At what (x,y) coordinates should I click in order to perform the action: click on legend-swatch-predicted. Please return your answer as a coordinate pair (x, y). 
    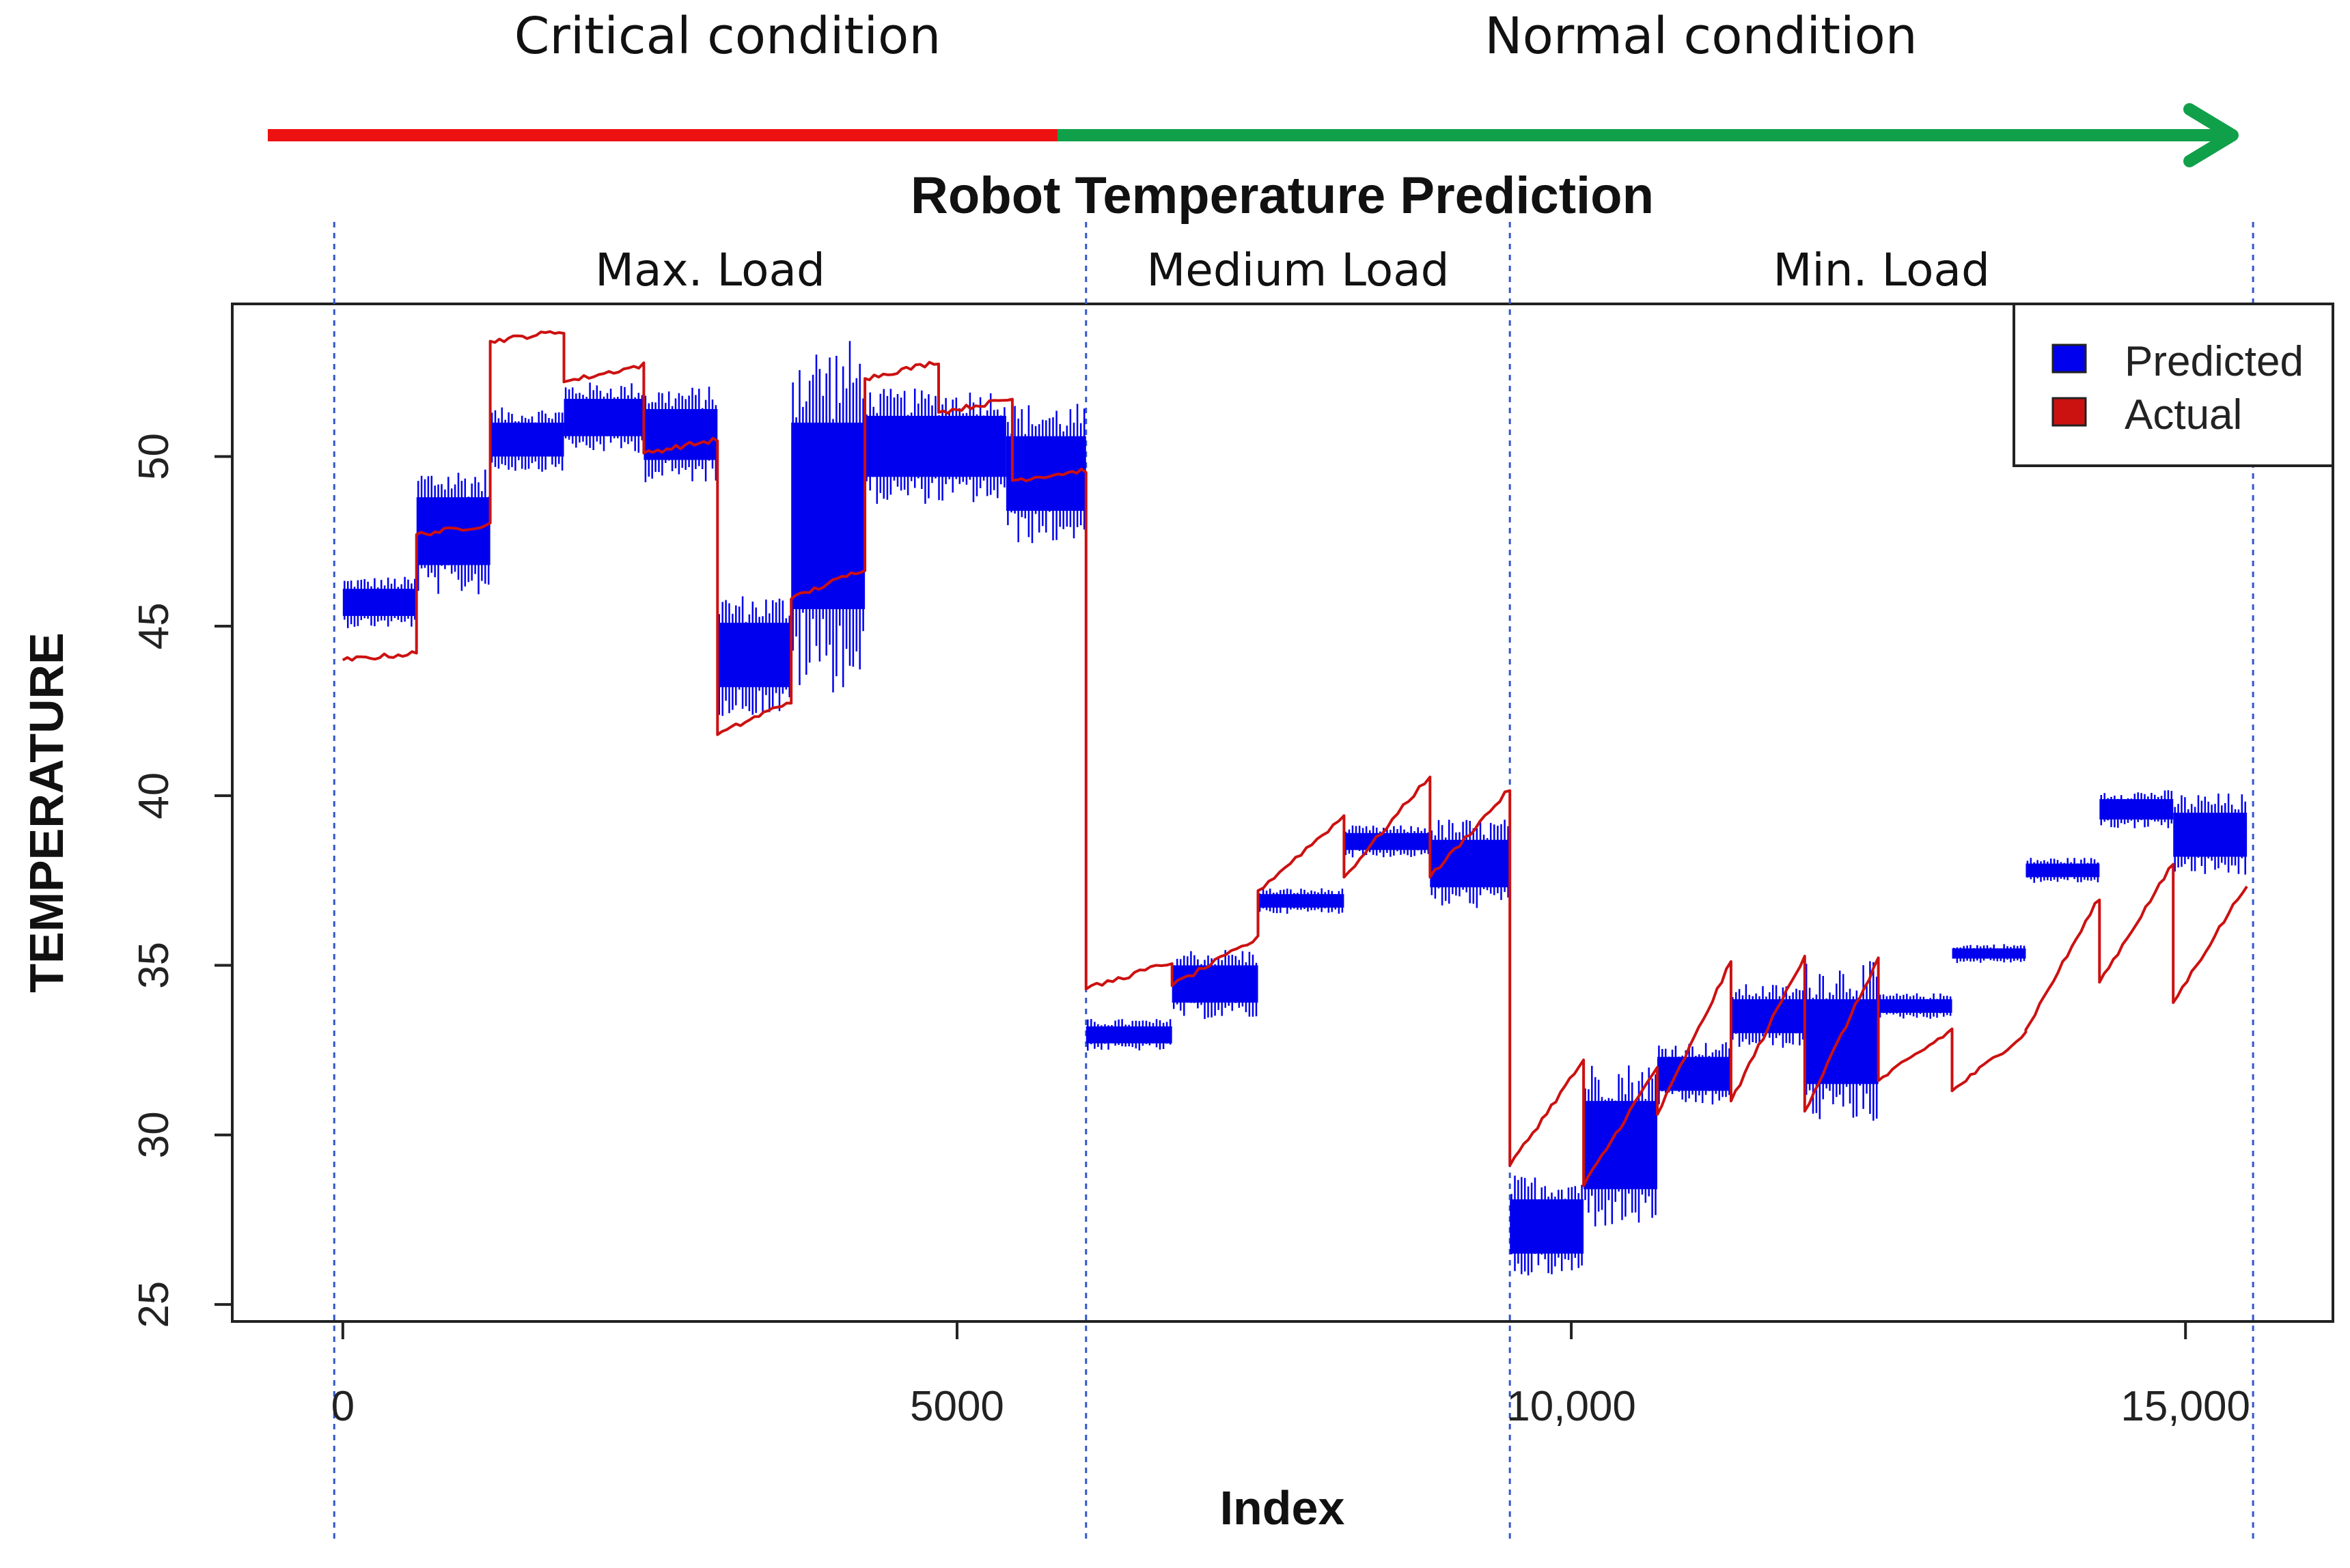
    Looking at the image, I should click on (2069, 359).